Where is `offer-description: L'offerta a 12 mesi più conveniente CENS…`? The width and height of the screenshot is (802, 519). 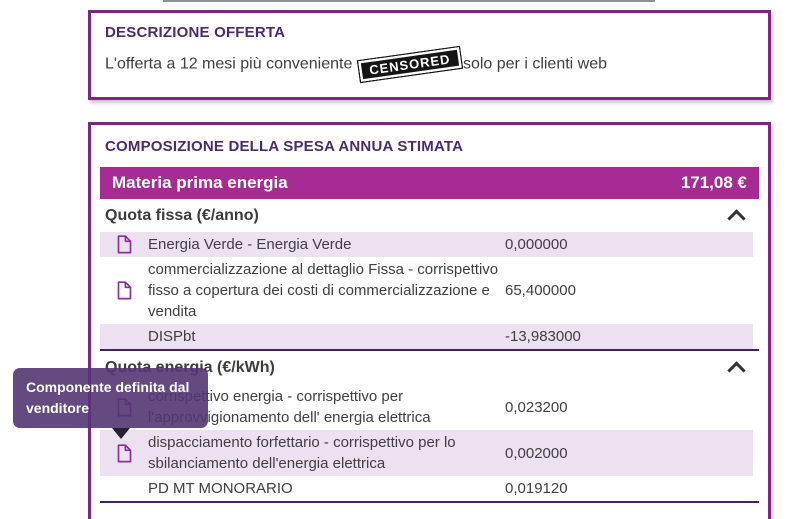
offer-description: L'offerta a 12 mesi più conveniente CENS… is located at coordinates (429, 64).